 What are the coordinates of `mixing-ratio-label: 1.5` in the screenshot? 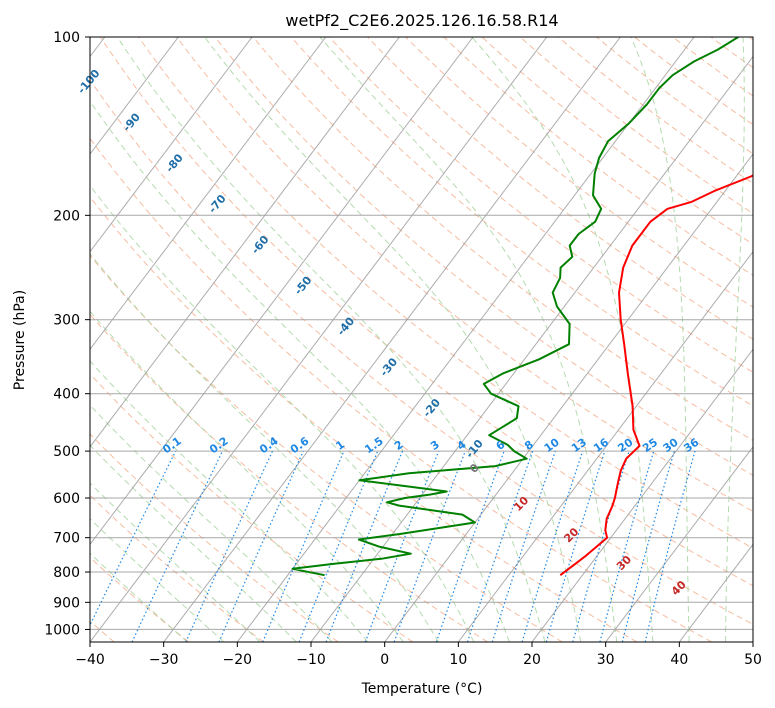 It's located at (373, 445).